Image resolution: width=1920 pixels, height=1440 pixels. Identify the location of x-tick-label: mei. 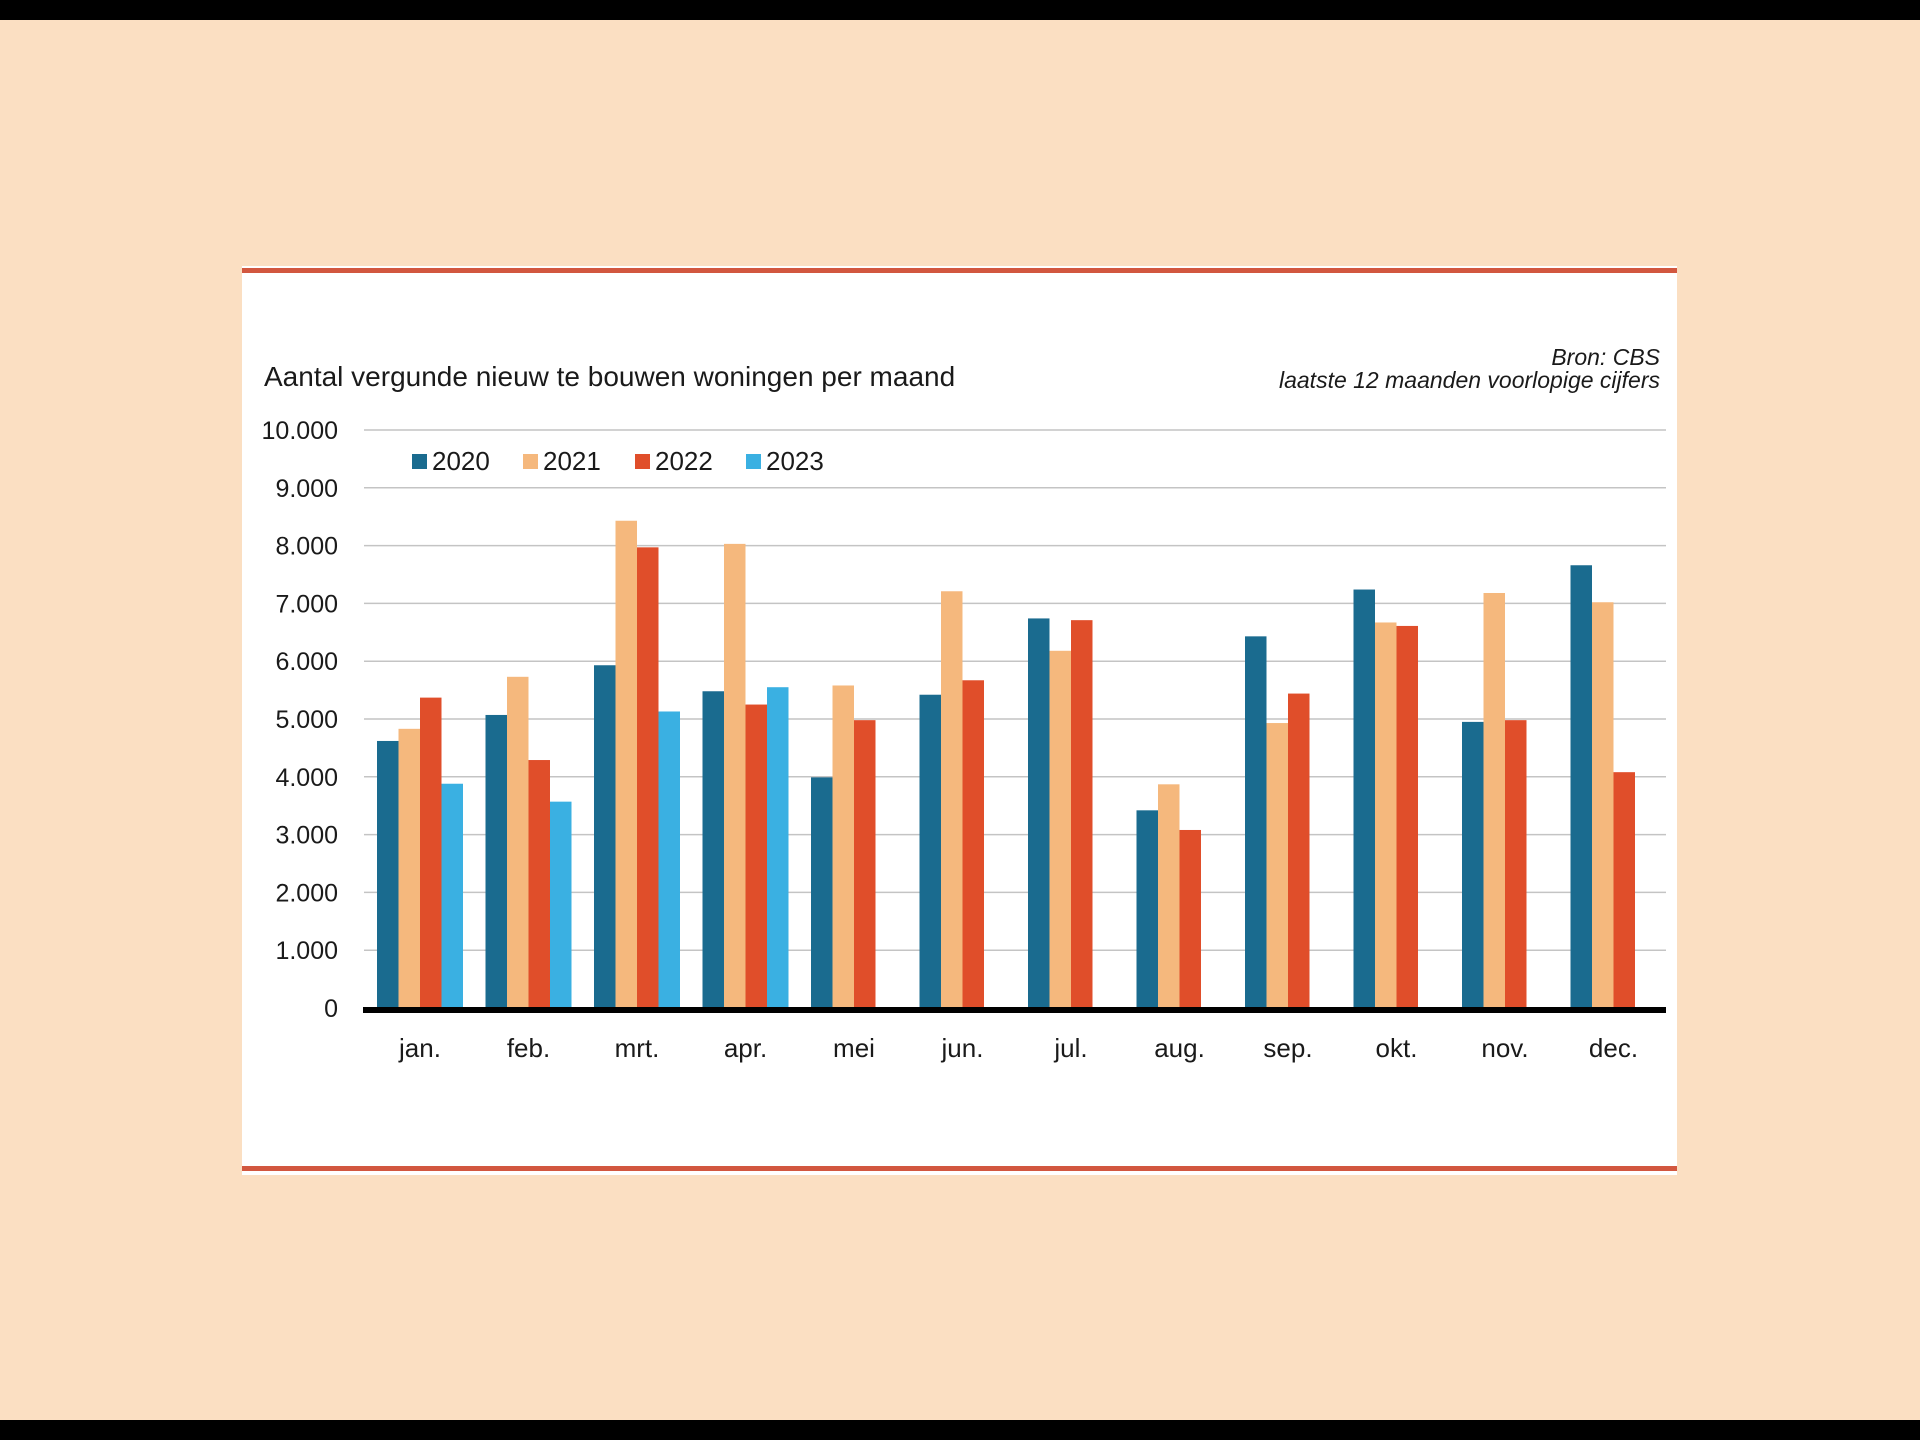
(854, 1048).